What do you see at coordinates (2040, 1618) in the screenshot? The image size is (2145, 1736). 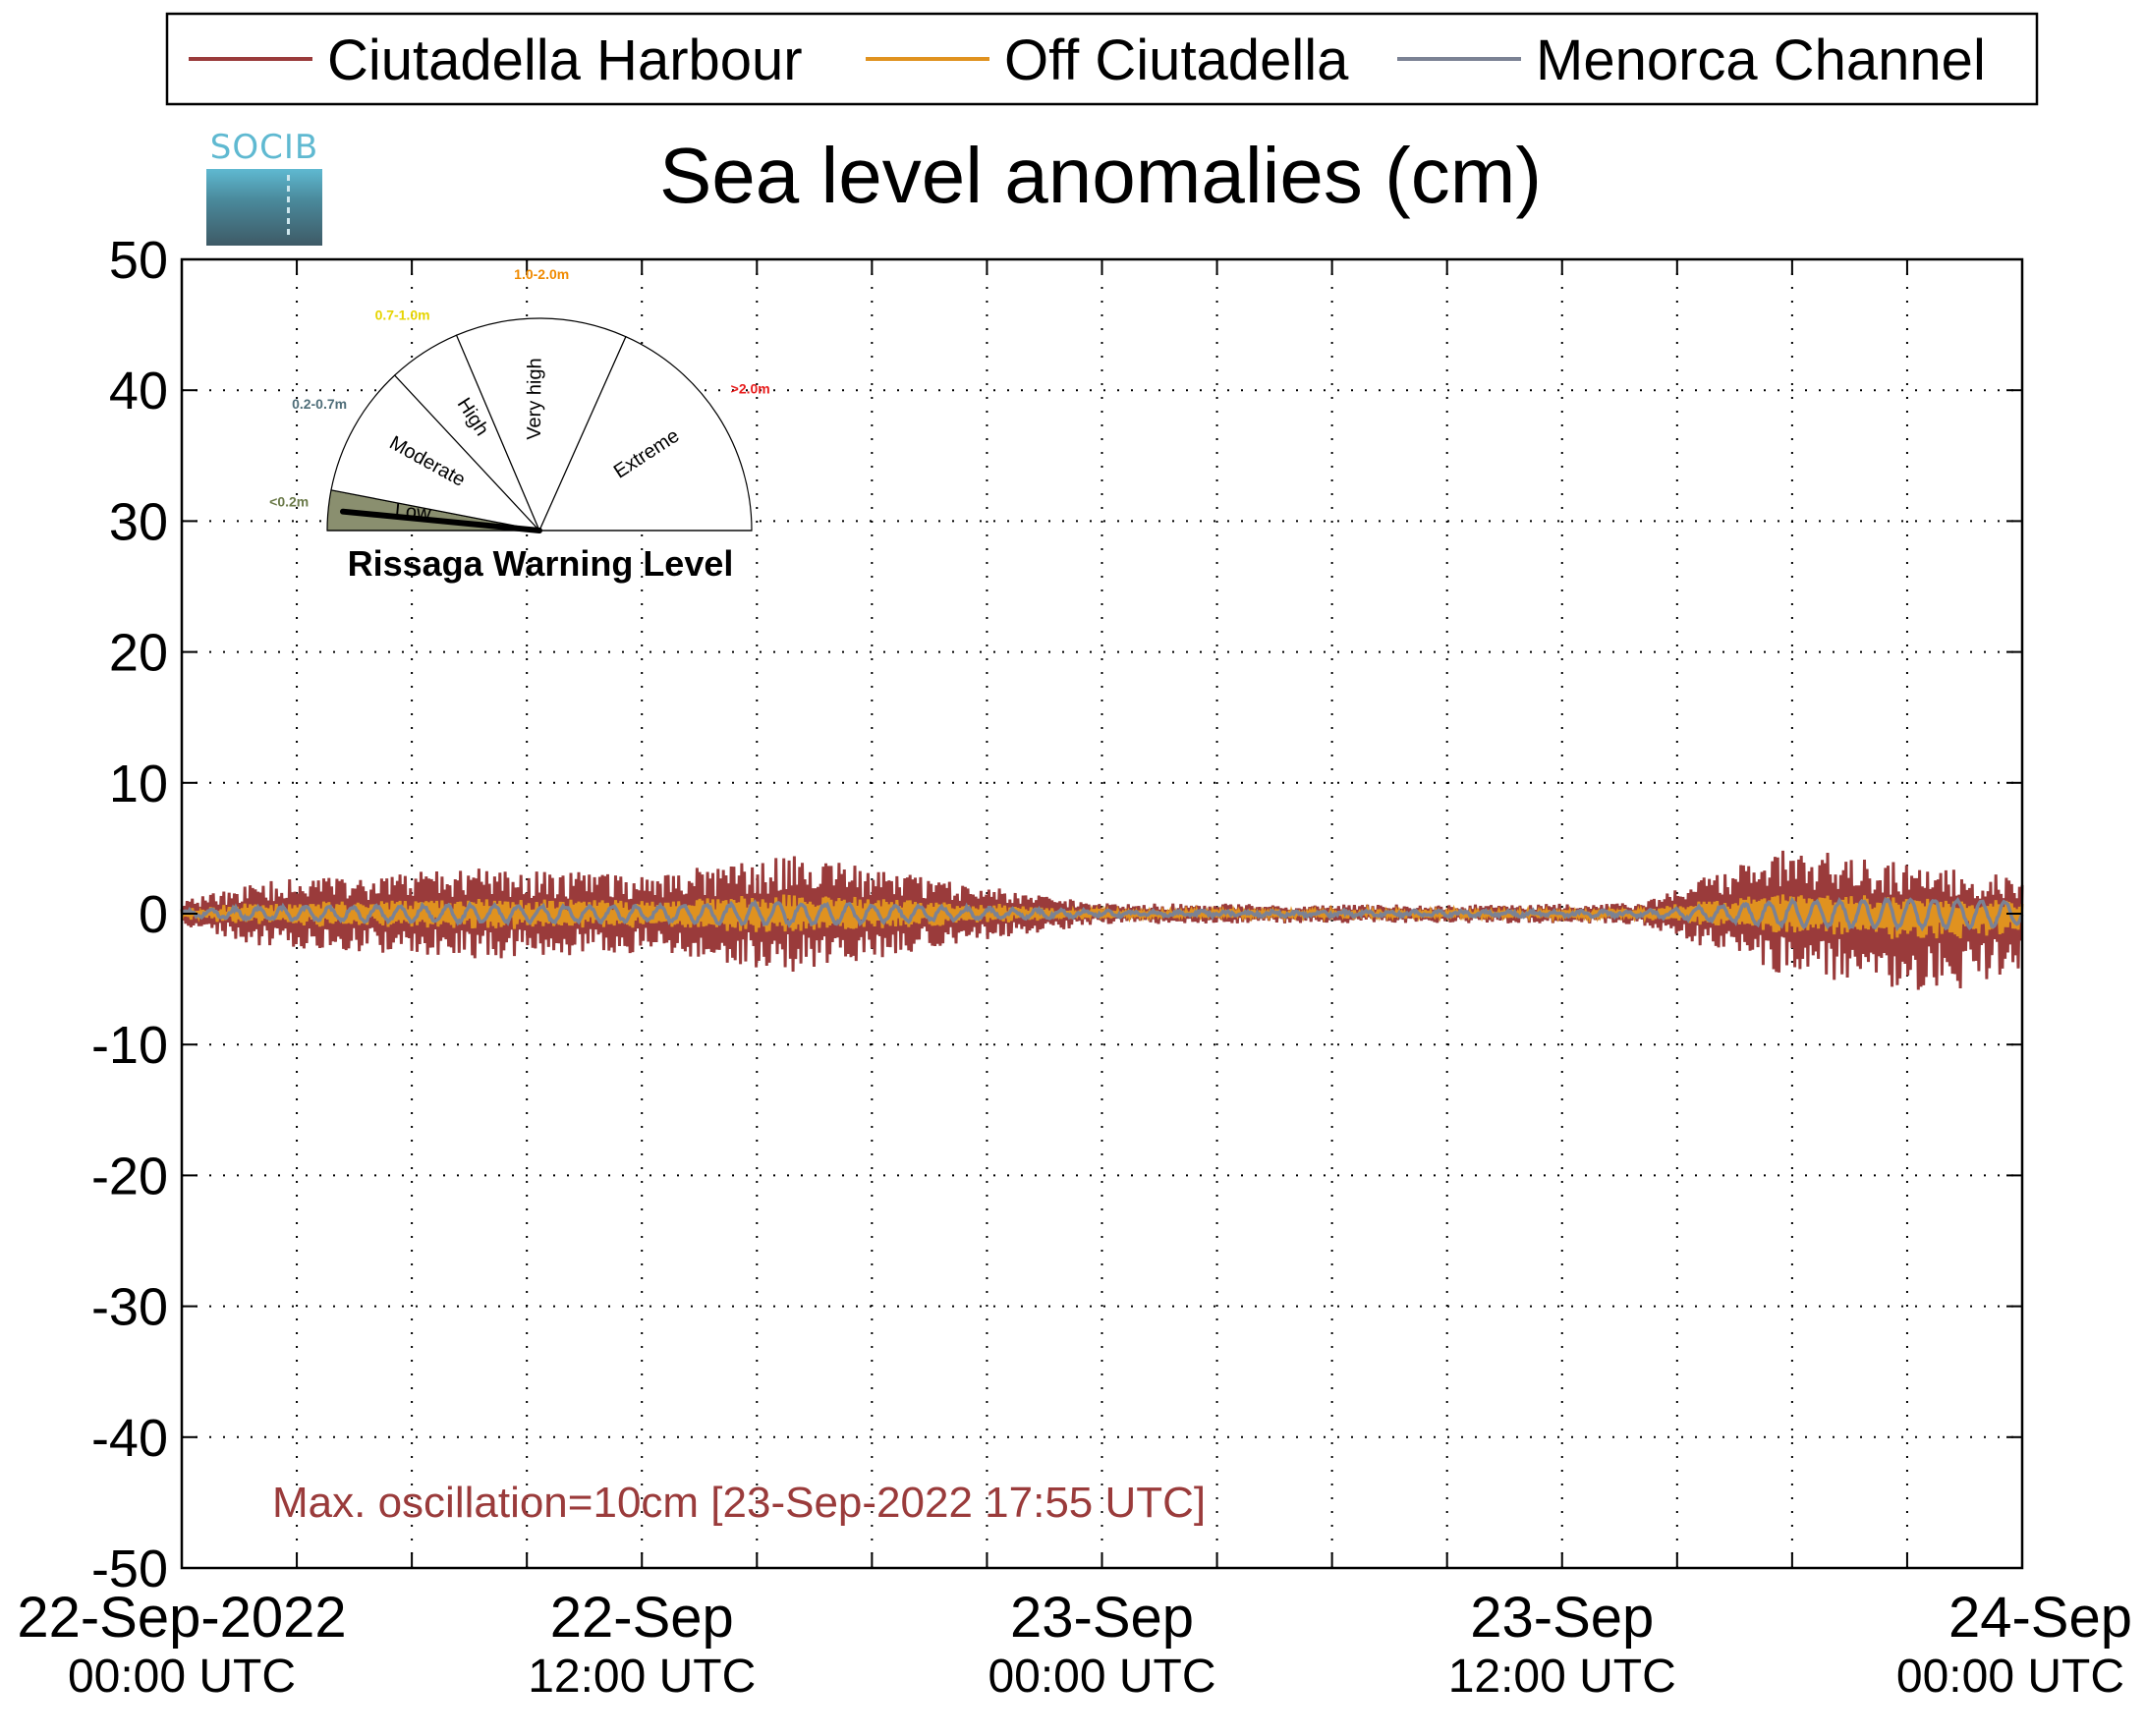 I see `x-tick-label-date: 24-Sep` at bounding box center [2040, 1618].